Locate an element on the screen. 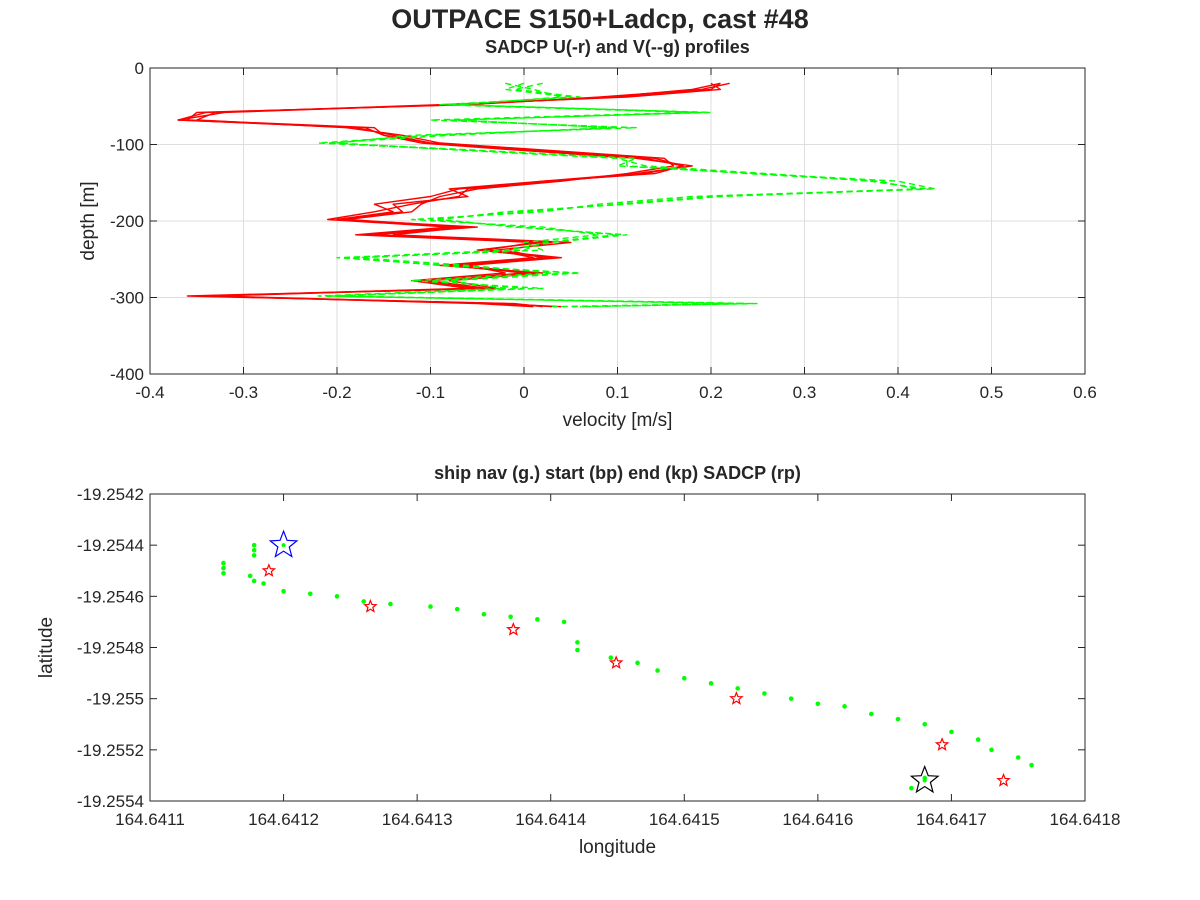  y-axis-label: depth [m] is located at coordinates (88, 220).